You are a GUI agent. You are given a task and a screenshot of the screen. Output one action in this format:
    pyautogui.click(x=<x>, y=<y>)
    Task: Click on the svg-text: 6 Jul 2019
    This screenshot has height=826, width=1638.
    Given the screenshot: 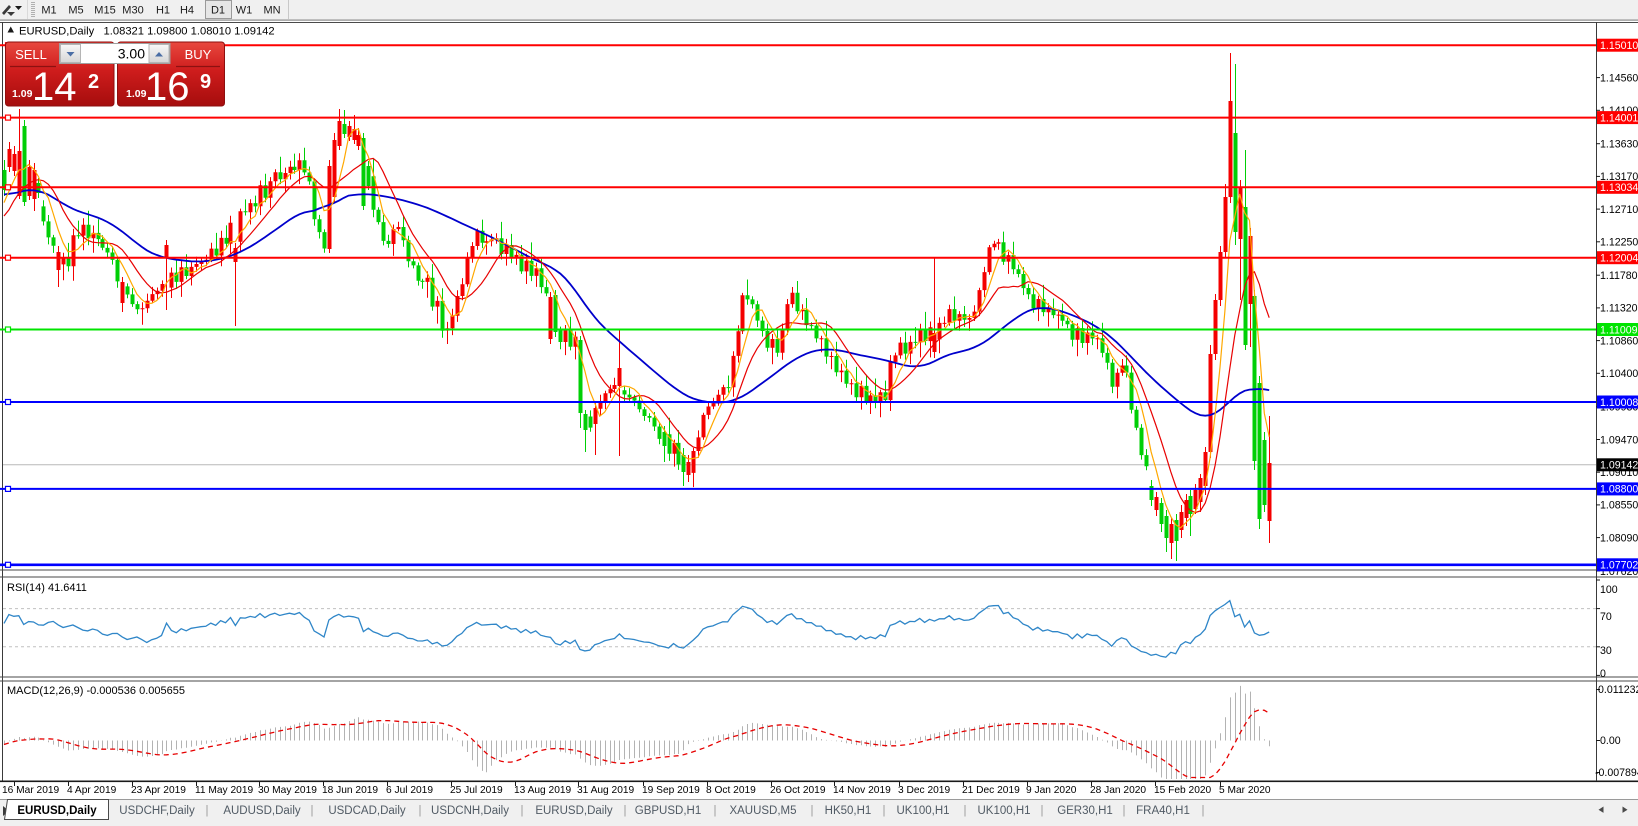 What is the action you would take?
    pyautogui.click(x=409, y=790)
    